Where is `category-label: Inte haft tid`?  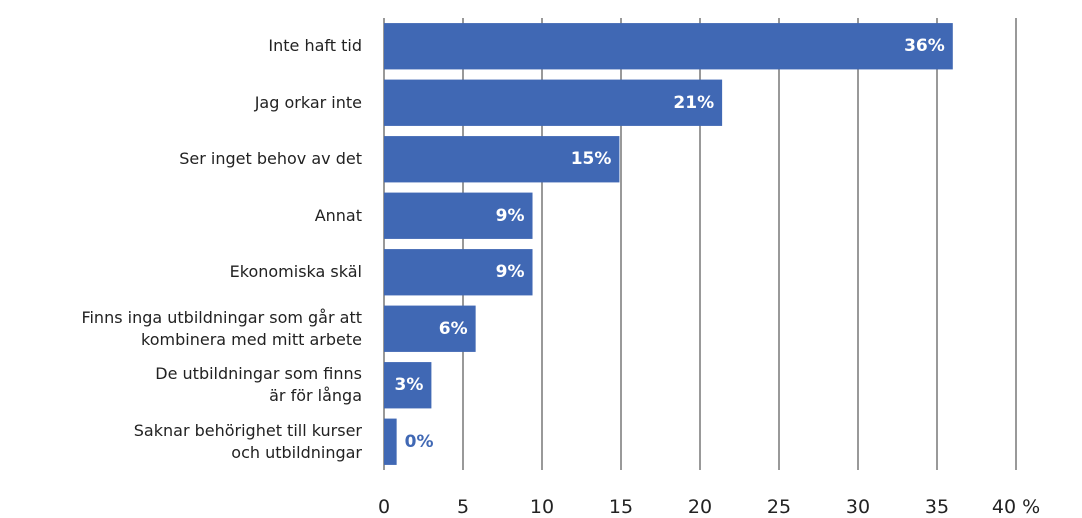
category-label: Inte haft tid is located at coordinates (315, 46).